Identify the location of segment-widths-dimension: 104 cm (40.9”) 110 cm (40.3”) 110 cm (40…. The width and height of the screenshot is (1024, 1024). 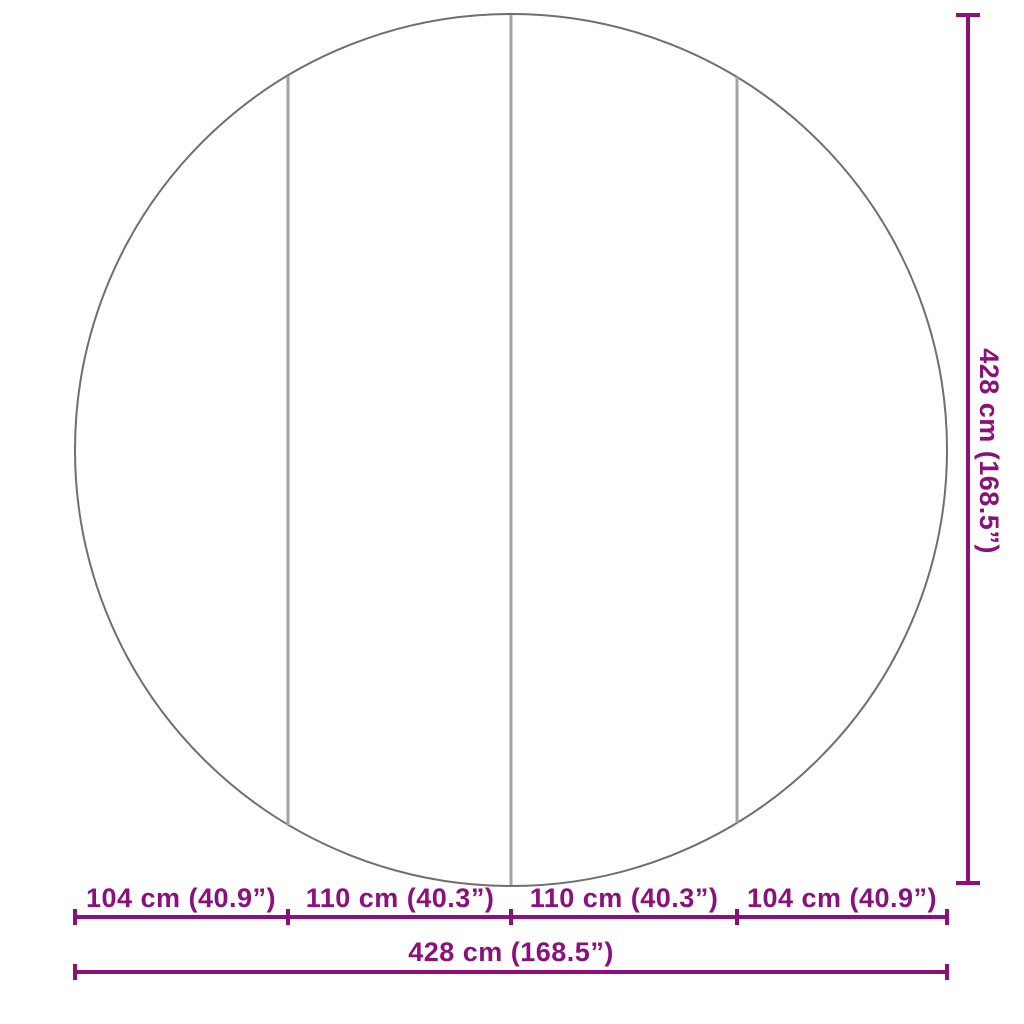
(511, 904).